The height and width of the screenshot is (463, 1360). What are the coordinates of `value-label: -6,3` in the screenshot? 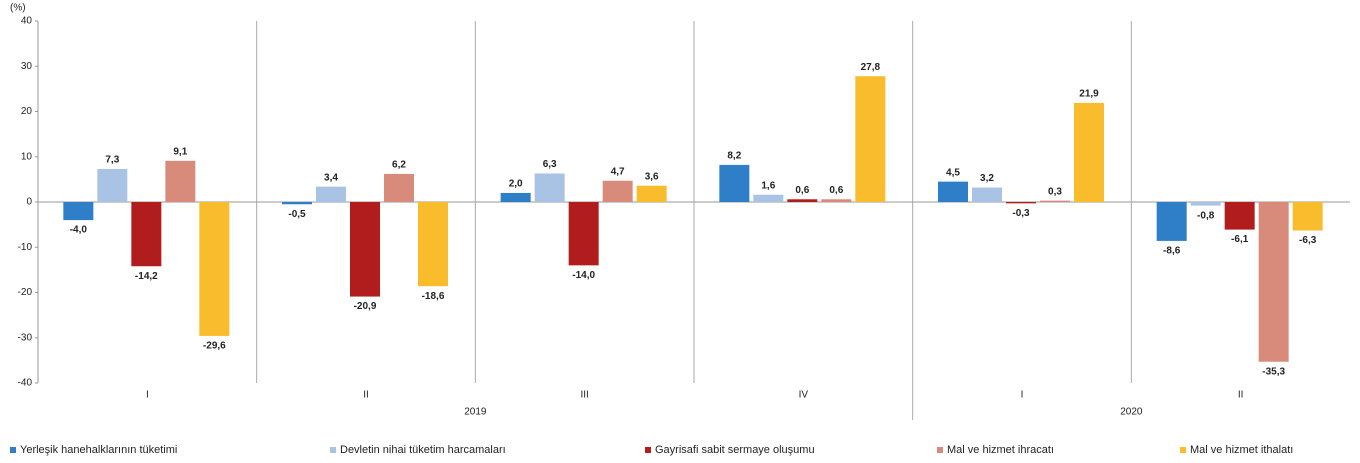 It's located at (1308, 240).